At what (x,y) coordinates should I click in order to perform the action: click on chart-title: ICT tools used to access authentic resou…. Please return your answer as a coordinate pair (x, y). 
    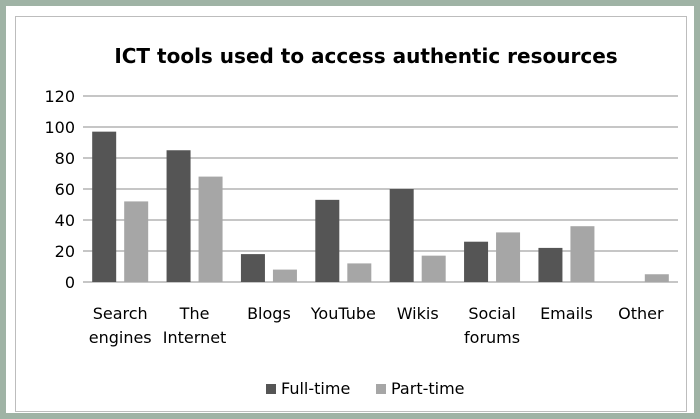
    Looking at the image, I should click on (365, 56).